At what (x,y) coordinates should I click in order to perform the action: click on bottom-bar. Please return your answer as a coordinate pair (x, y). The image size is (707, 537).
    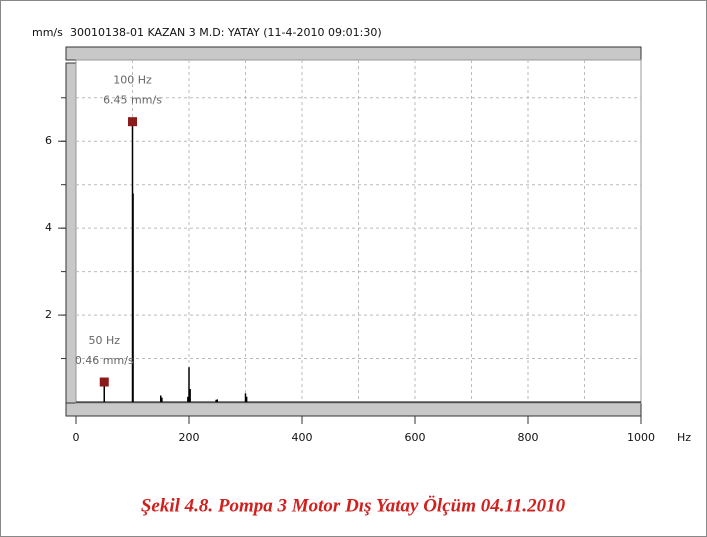
    Looking at the image, I should click on (353, 409).